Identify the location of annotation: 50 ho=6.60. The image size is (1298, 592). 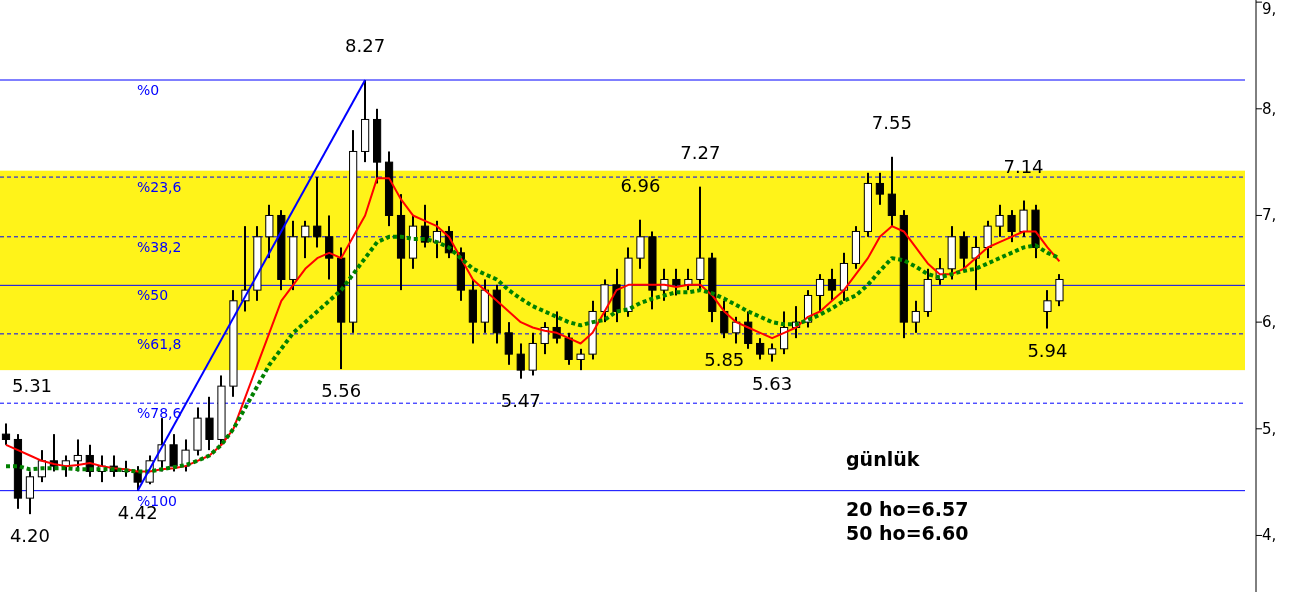
(907, 533).